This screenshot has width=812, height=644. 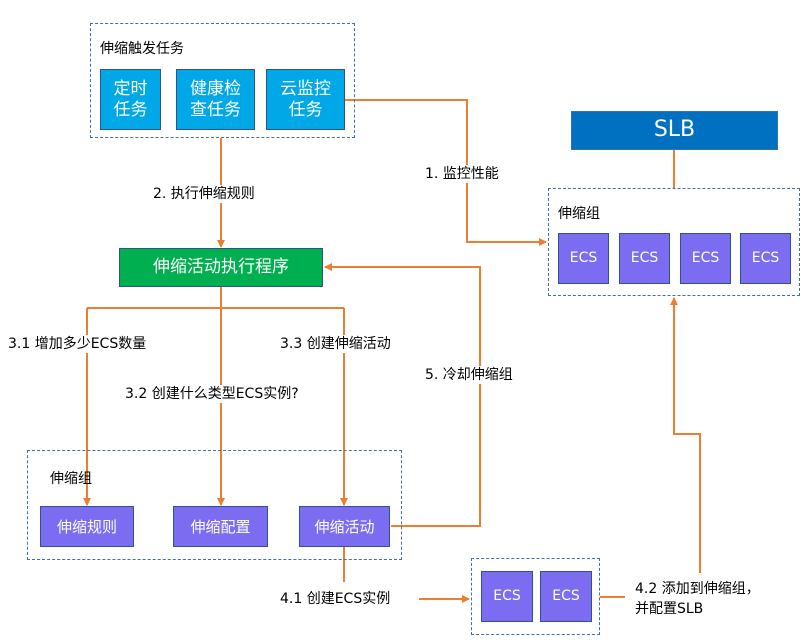 What do you see at coordinates (77, 344) in the screenshot?
I see `step-3-1-label: 3.1 增加多少ECS数量` at bounding box center [77, 344].